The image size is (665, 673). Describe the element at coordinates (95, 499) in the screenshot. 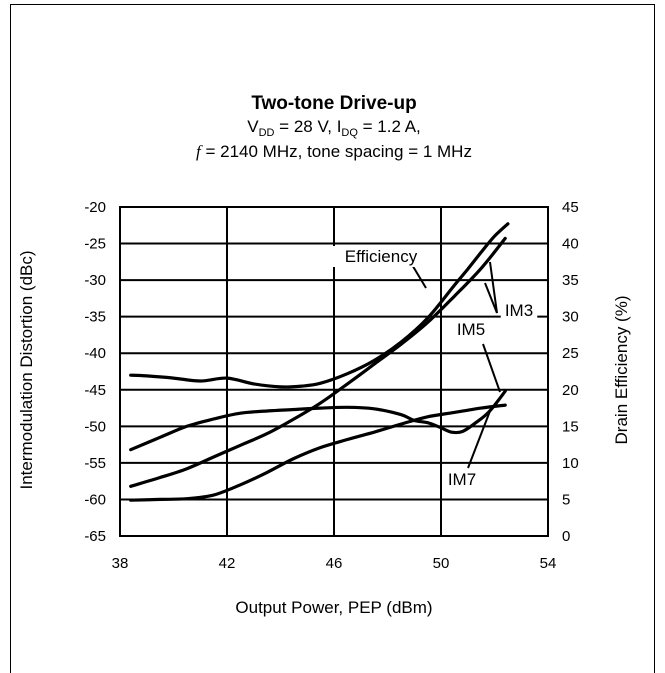

I see `y-tick-label: -60` at that location.